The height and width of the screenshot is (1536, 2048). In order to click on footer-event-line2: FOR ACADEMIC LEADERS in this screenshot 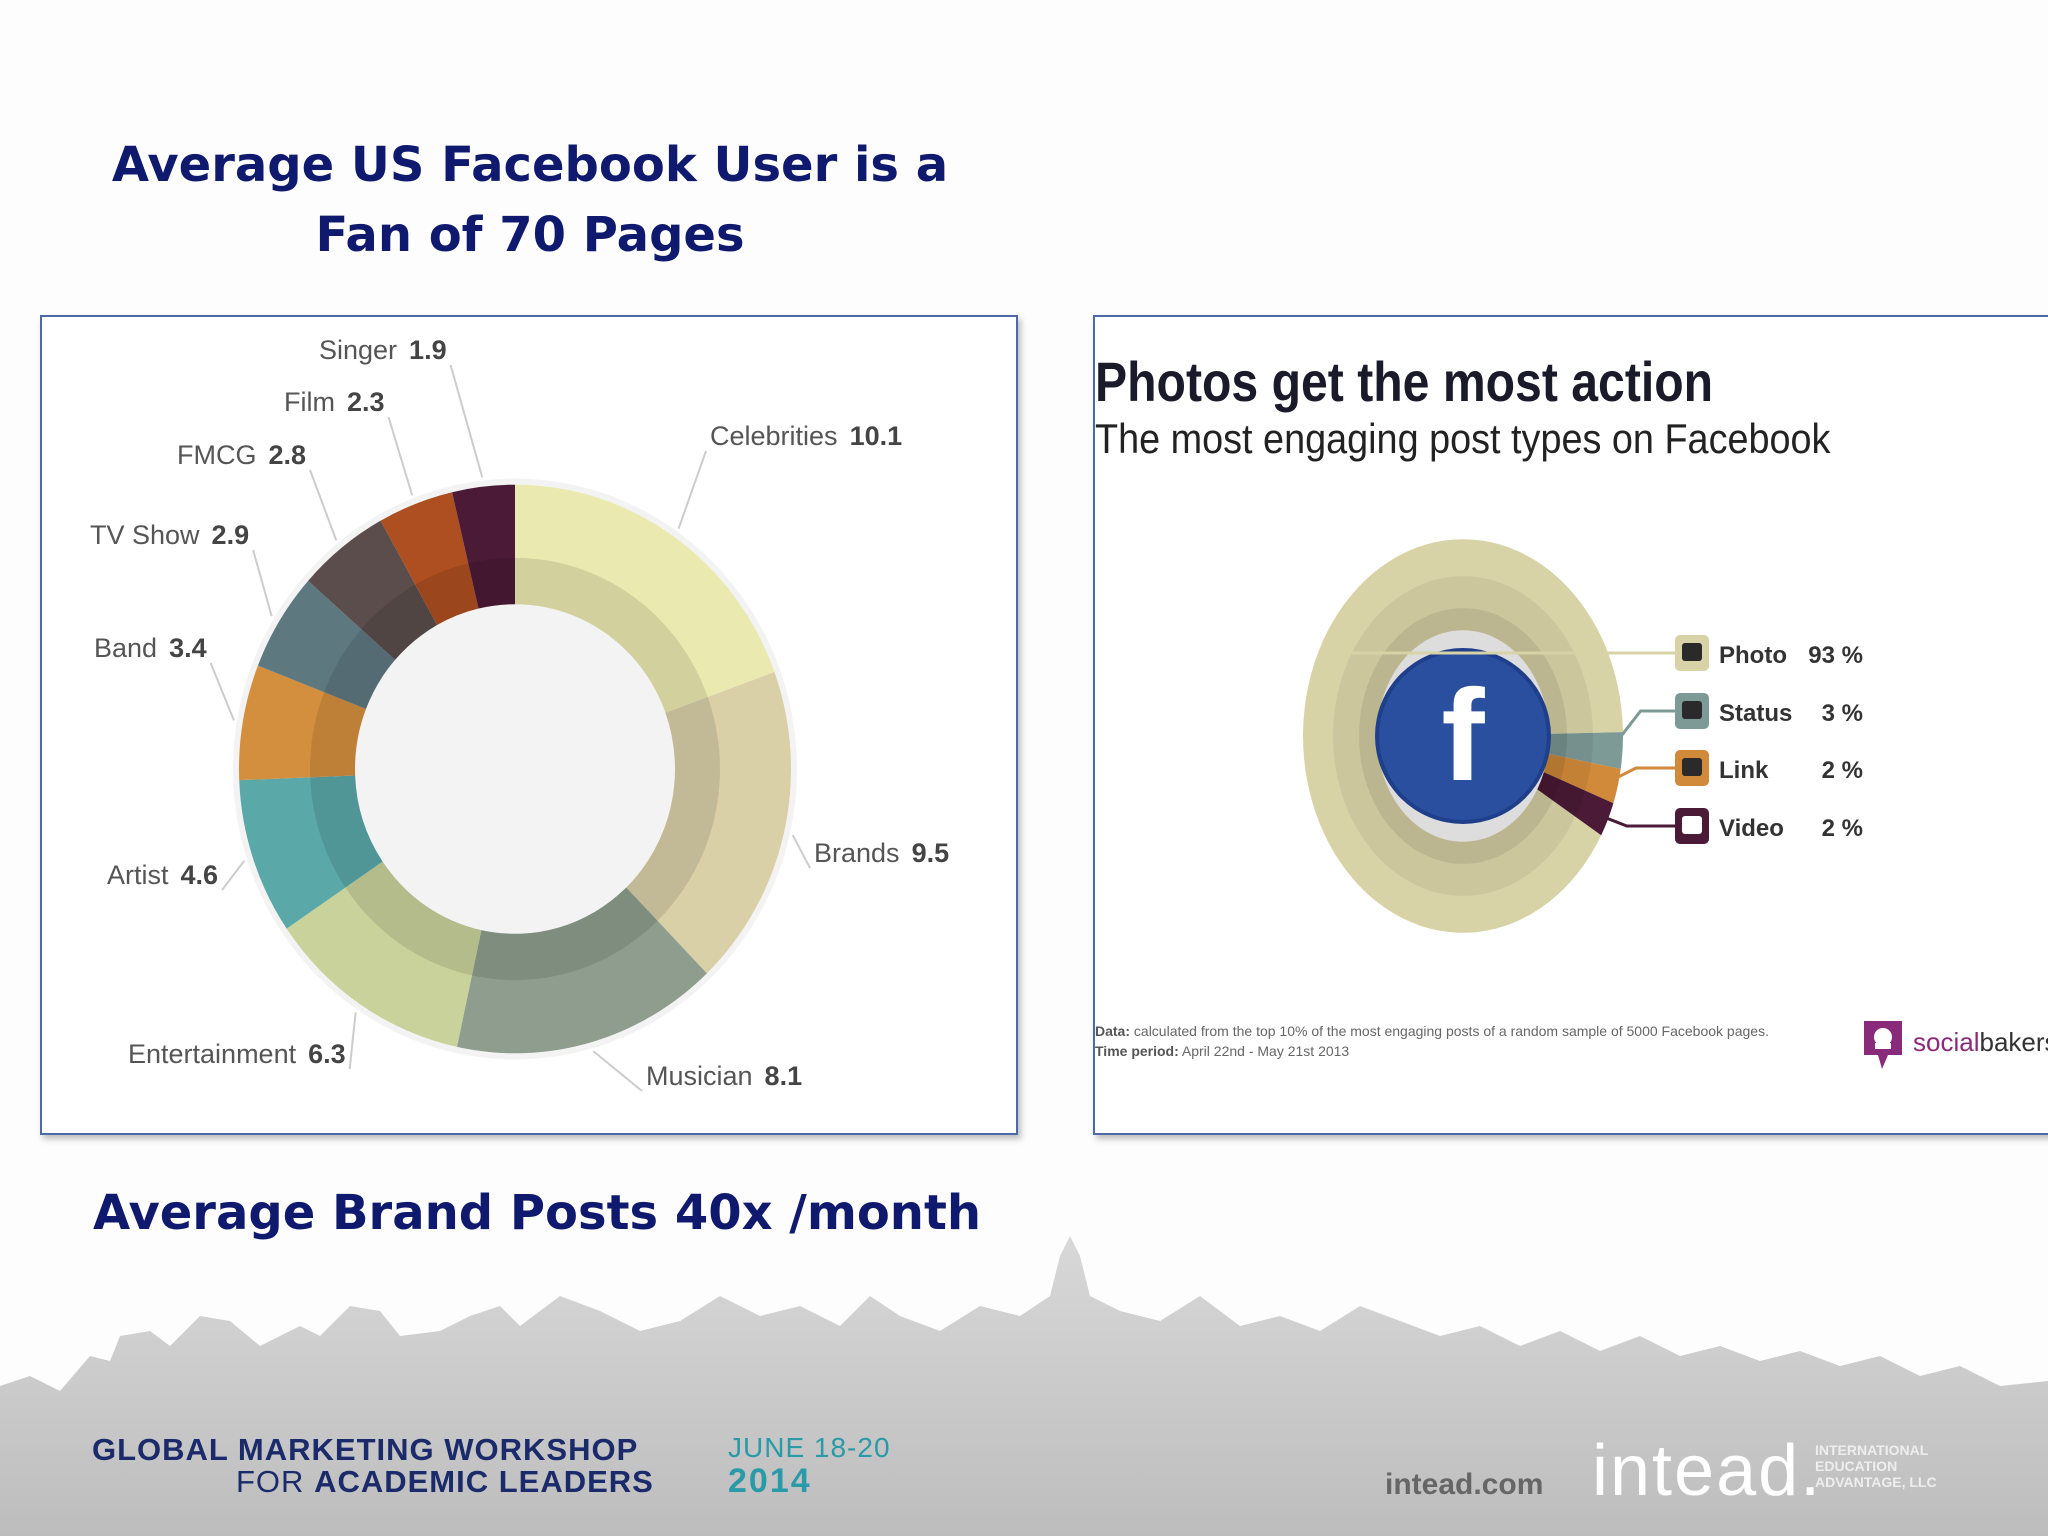, I will do `click(445, 1481)`.